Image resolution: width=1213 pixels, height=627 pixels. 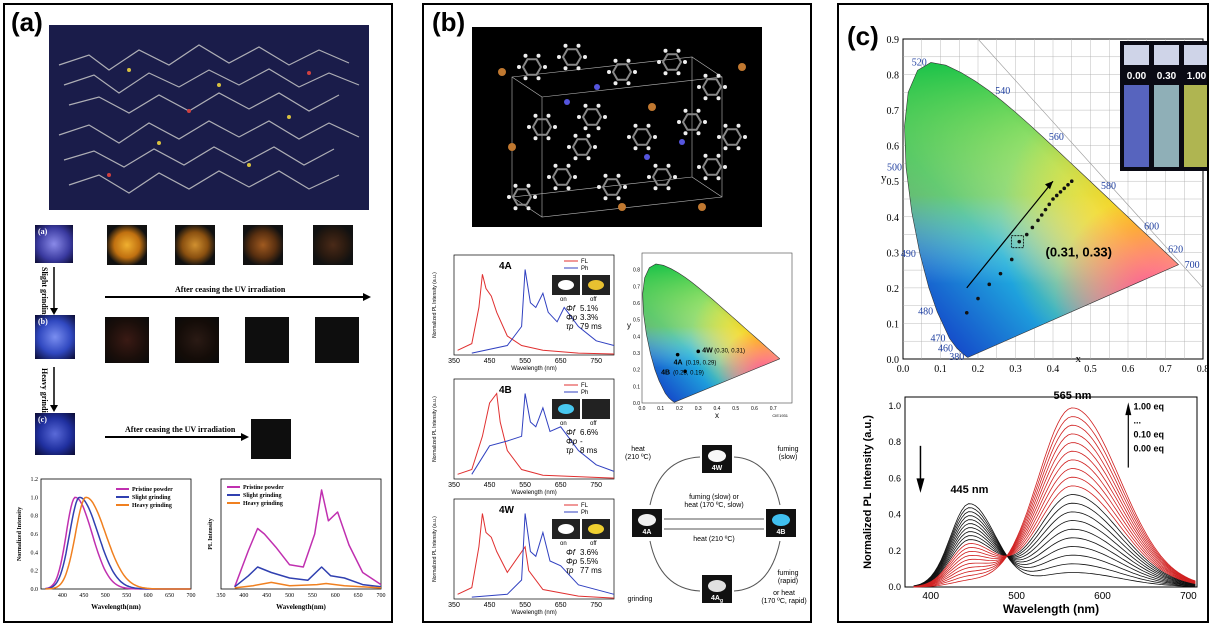 I want to click on metric-value: 6.6%, so click(x=589, y=432).